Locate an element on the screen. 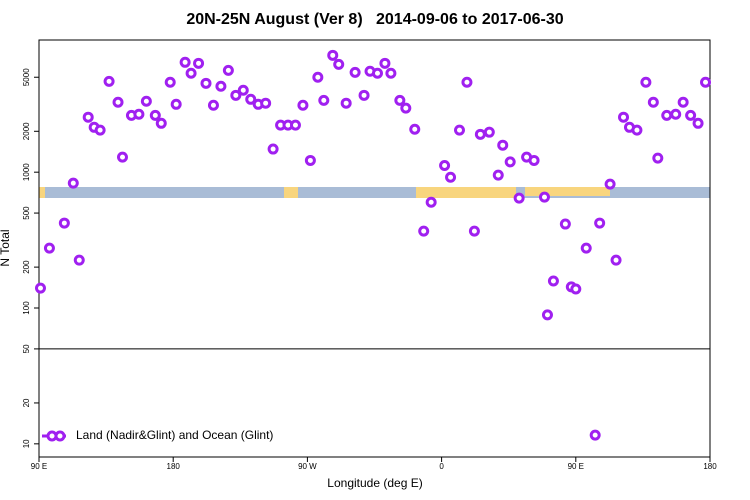 The image size is (750, 500). legend: Land (Nadir&Glint) and Ocean (Glint) is located at coordinates (157, 435).